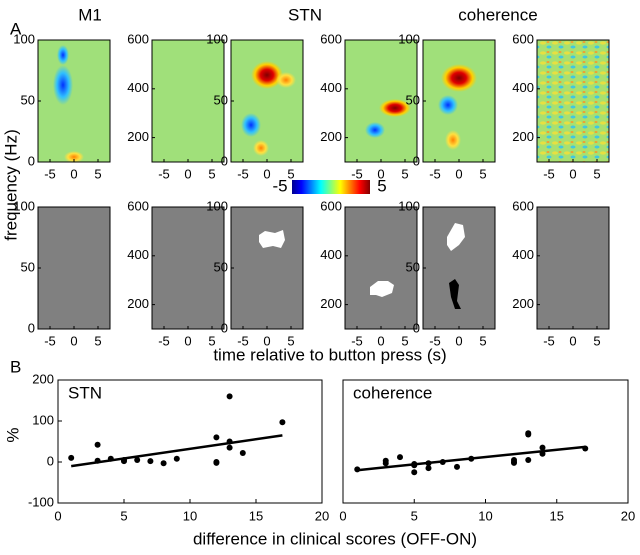 Image resolution: width=640 pixels, height=555 pixels. I want to click on colorbar, so click(331, 187).